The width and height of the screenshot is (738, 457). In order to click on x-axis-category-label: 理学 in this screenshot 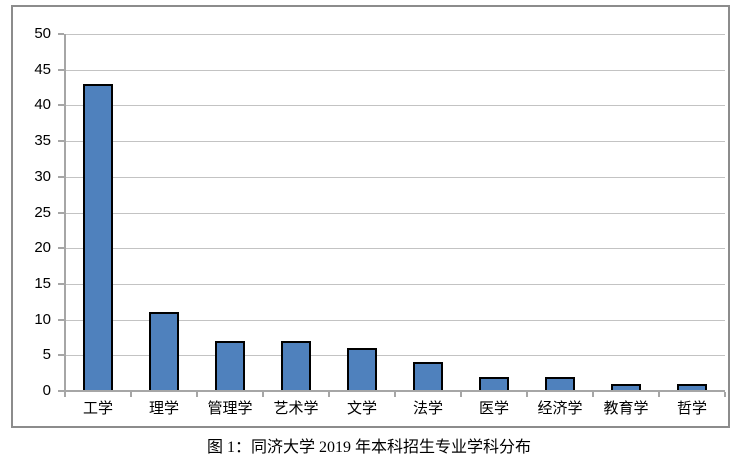, I will do `click(163, 408)`.